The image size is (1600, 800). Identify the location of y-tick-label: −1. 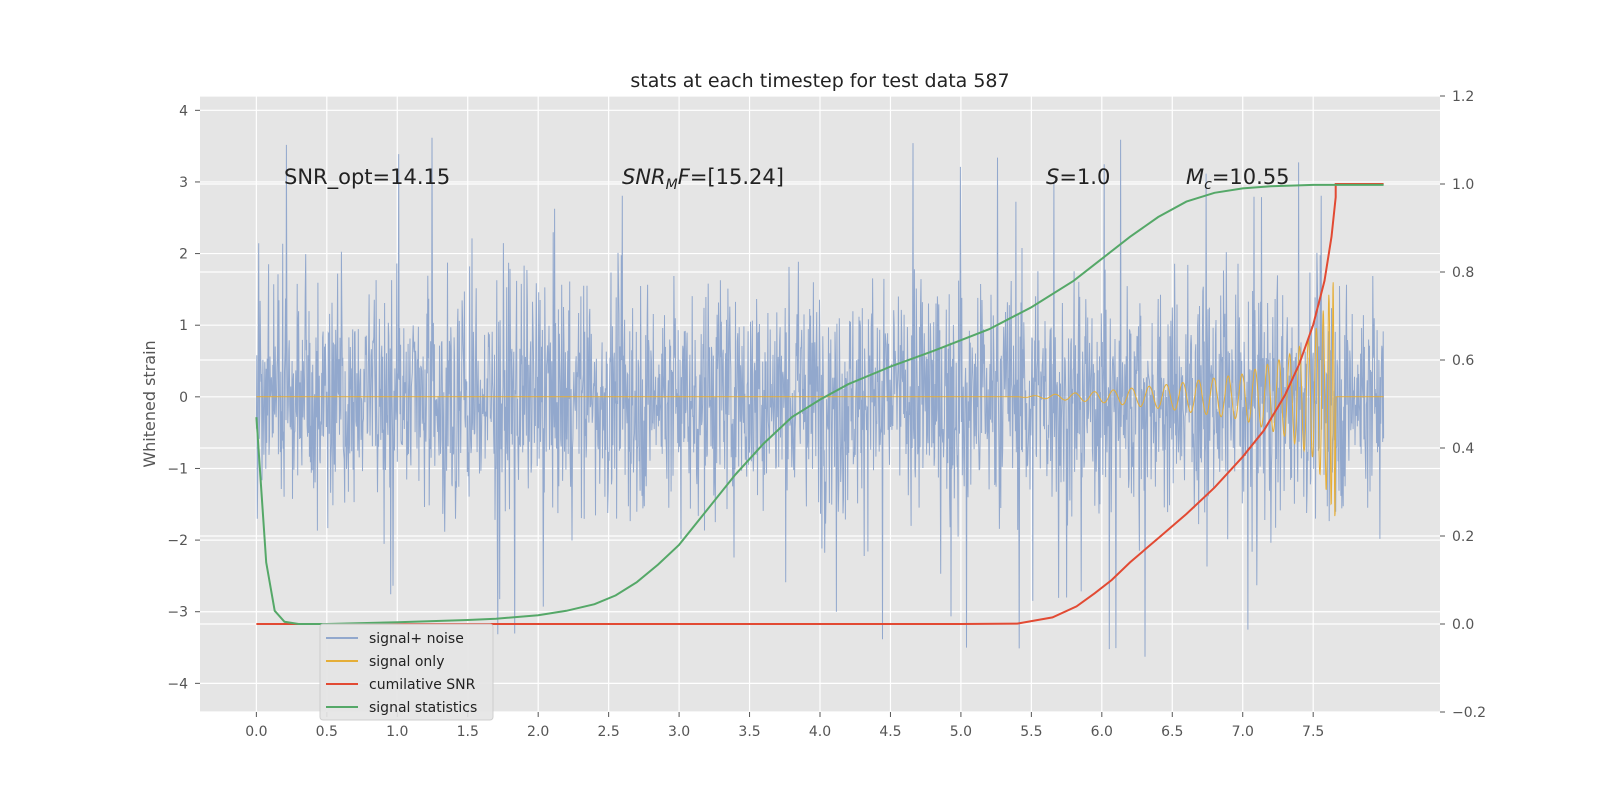
(177, 469).